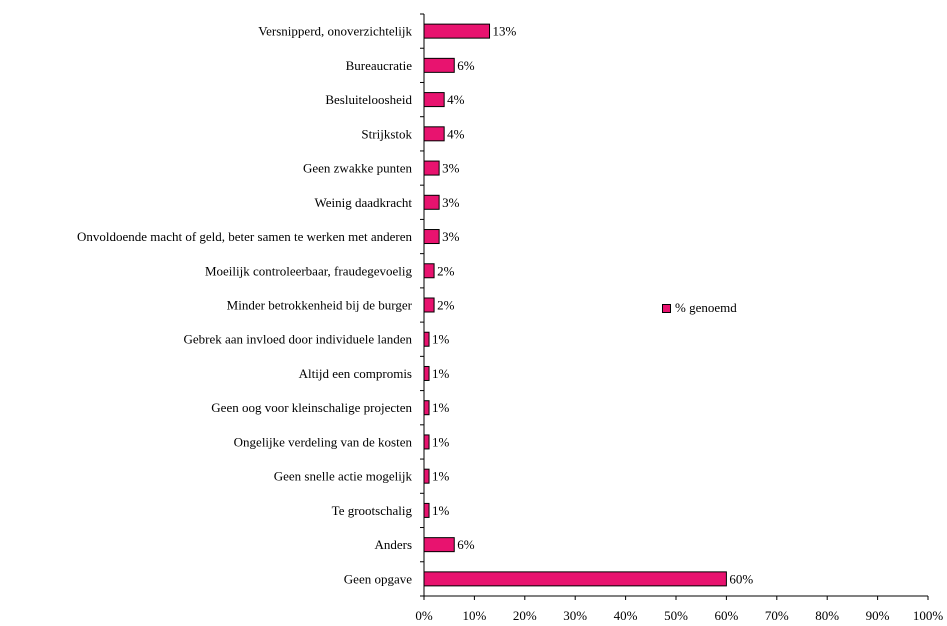 The width and height of the screenshot is (947, 626). I want to click on category-label: Geen opgave, so click(378, 578).